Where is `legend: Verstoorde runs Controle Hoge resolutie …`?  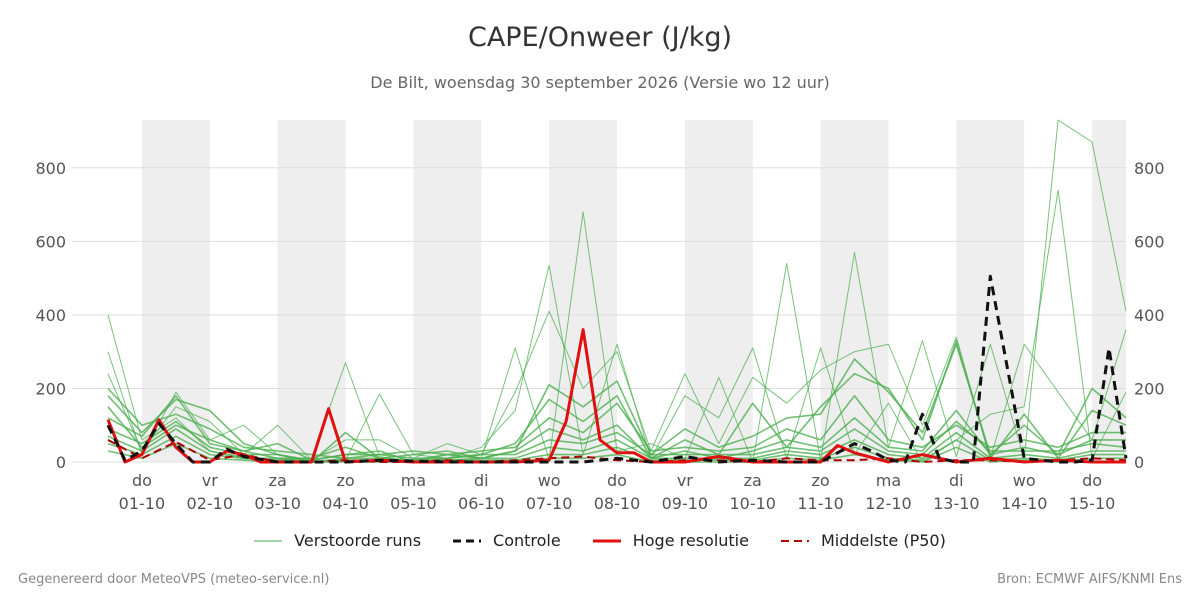
legend: Verstoorde runs Controle Hoge resolutie … is located at coordinates (600, 540).